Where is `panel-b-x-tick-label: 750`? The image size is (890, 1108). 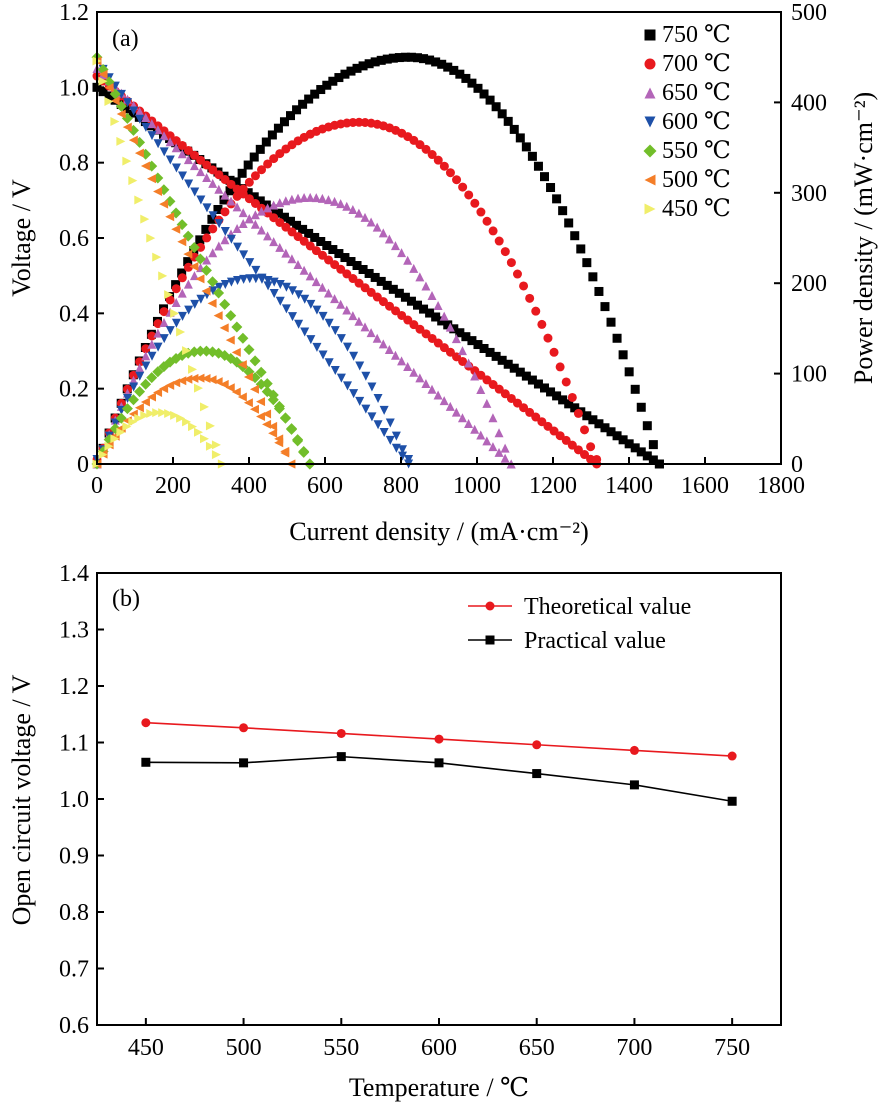
panel-b-x-tick-label: 750 is located at coordinates (732, 1048).